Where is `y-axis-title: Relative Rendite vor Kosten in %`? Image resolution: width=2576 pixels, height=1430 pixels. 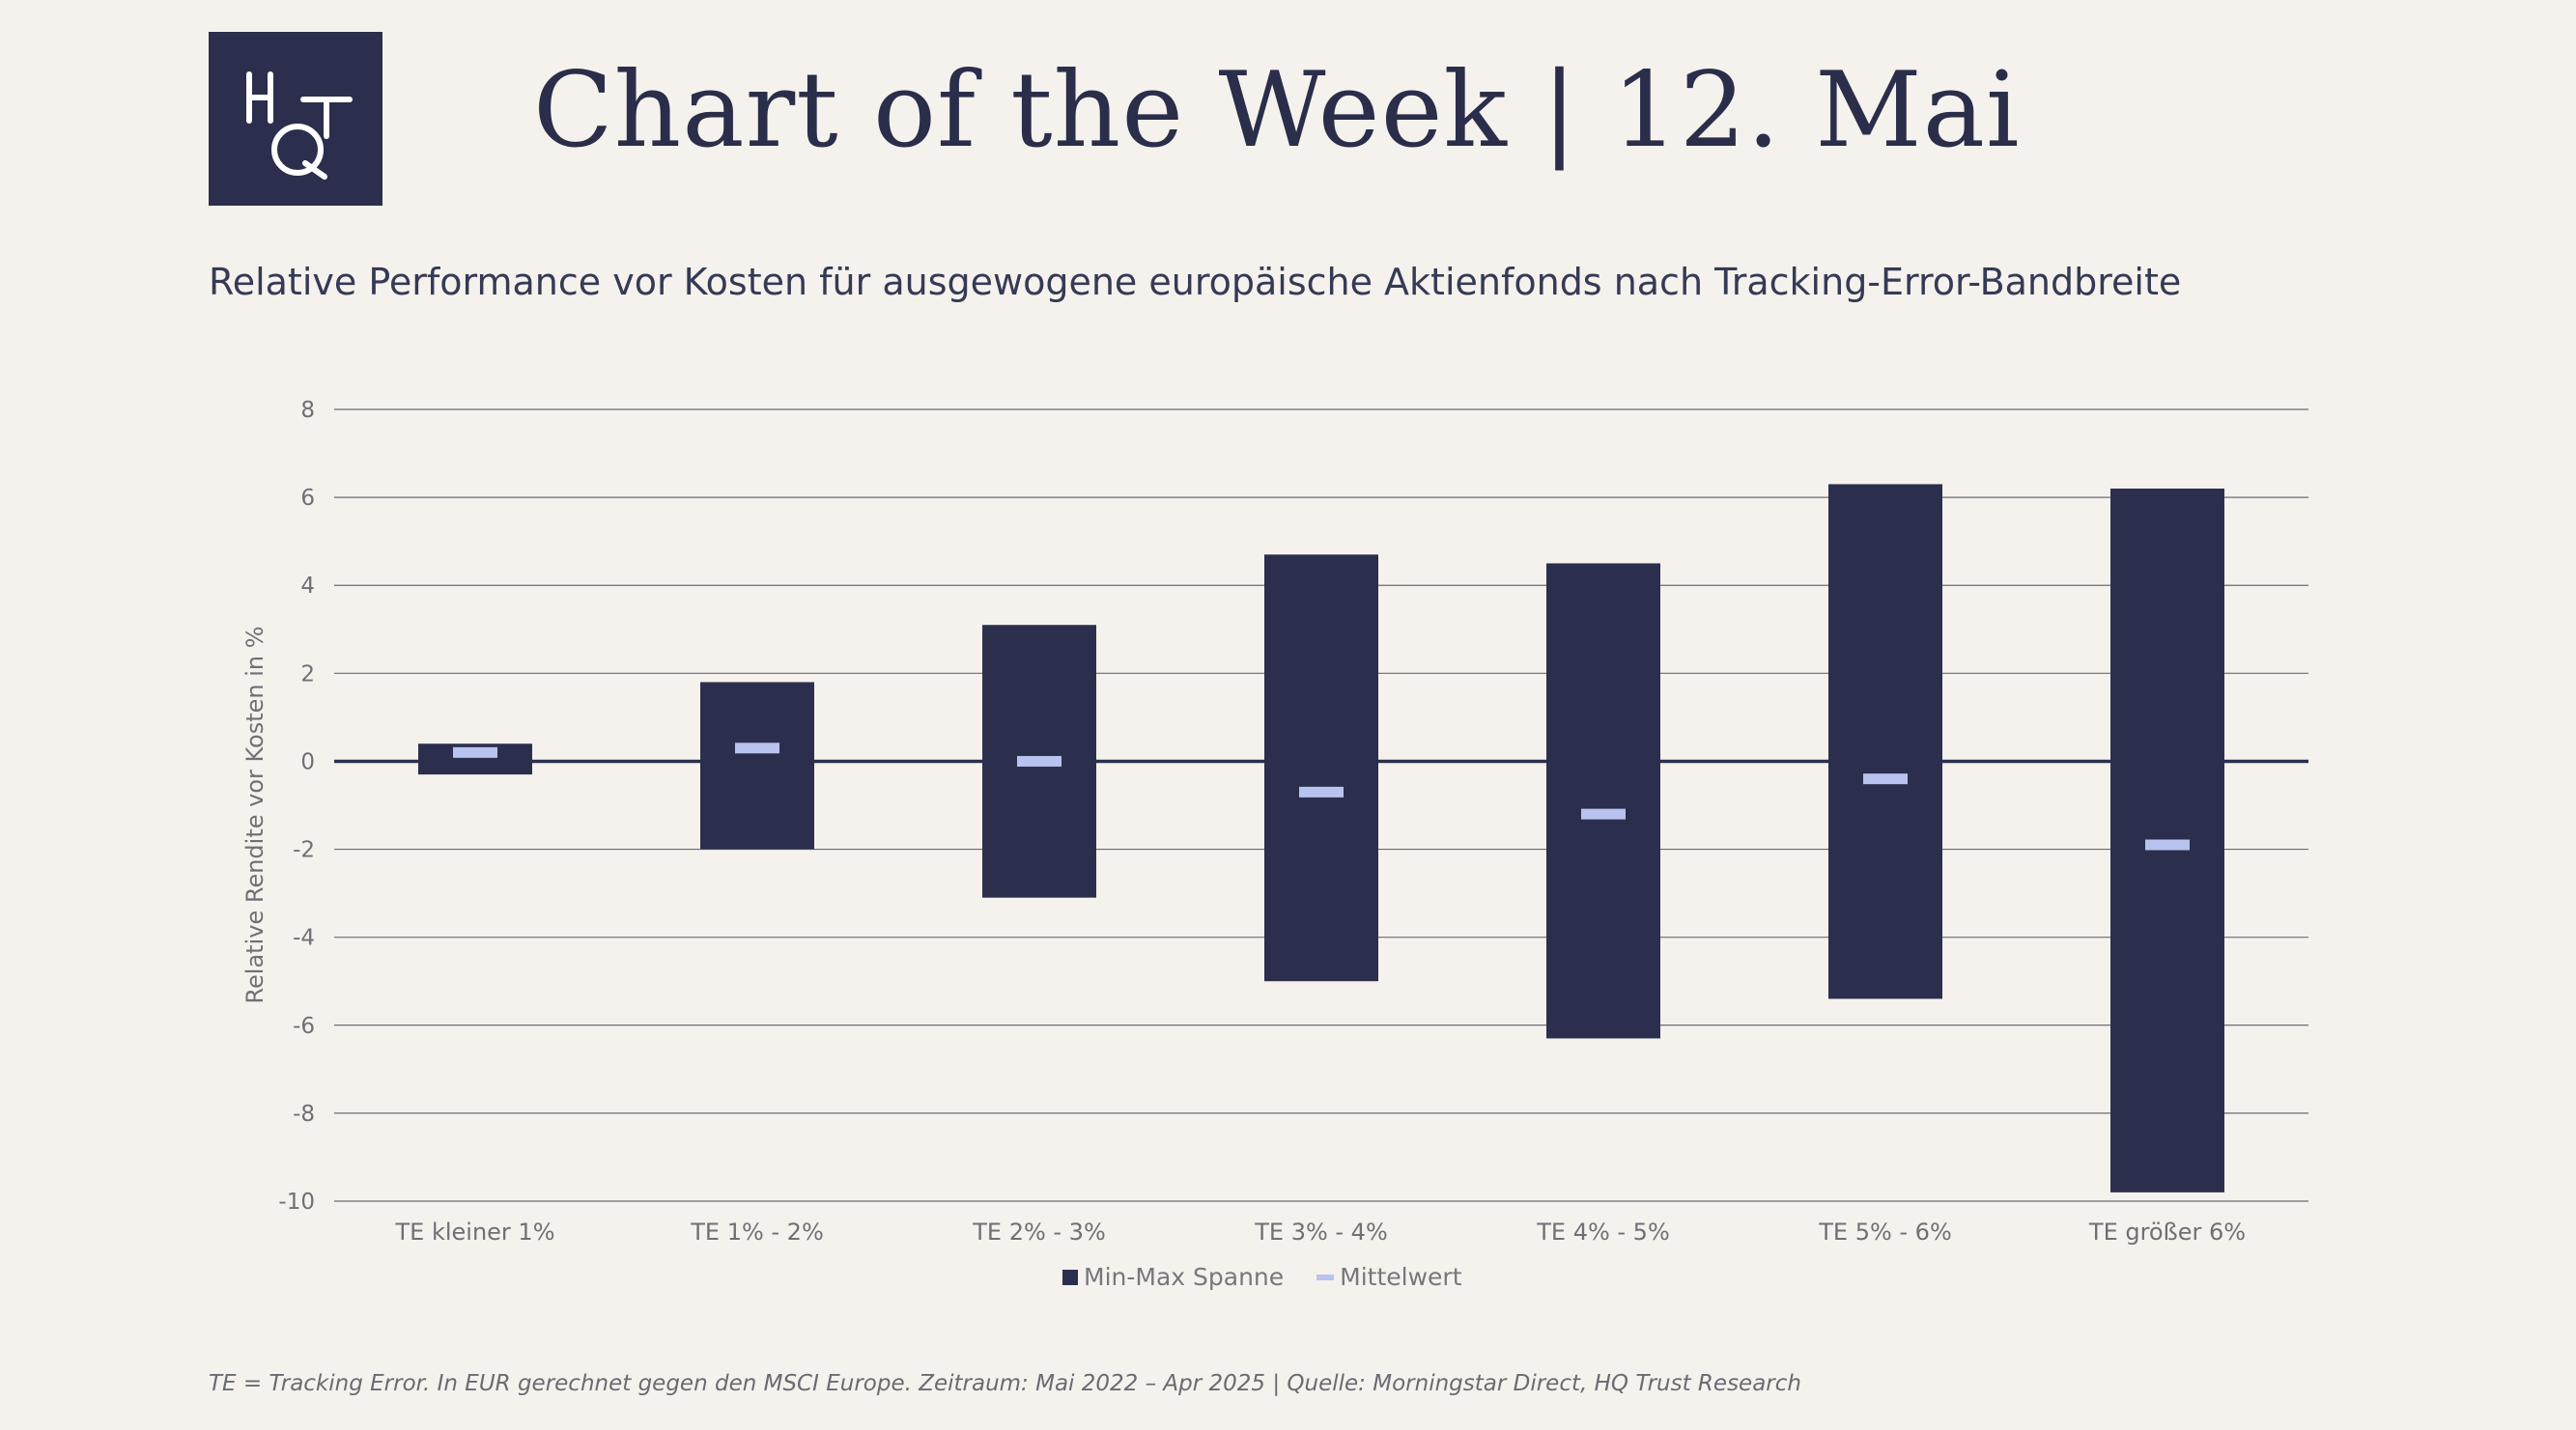 y-axis-title: Relative Rendite vor Kosten in % is located at coordinates (255, 814).